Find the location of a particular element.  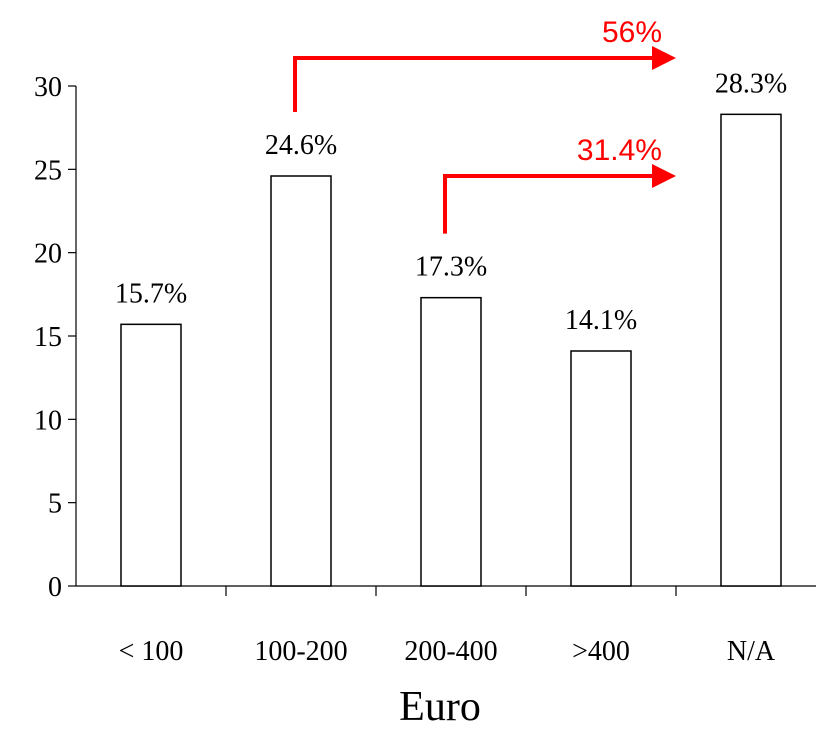

y-tick-label: 20 is located at coordinates (48, 254).